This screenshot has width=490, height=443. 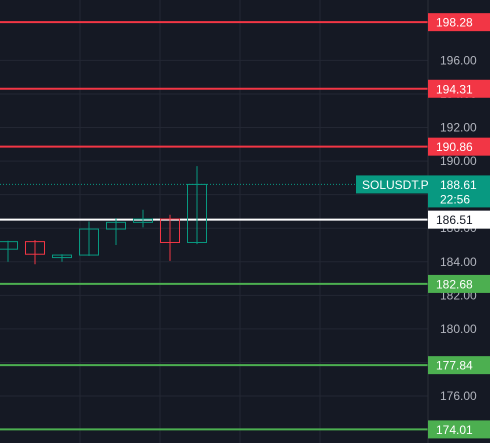 I want to click on symbol-badge, so click(x=392, y=184).